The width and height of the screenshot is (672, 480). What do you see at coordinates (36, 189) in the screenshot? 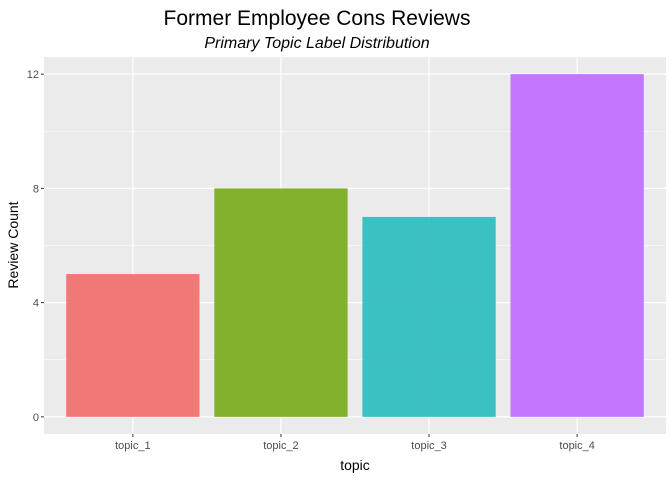
I see `y-tick-label: 8` at bounding box center [36, 189].